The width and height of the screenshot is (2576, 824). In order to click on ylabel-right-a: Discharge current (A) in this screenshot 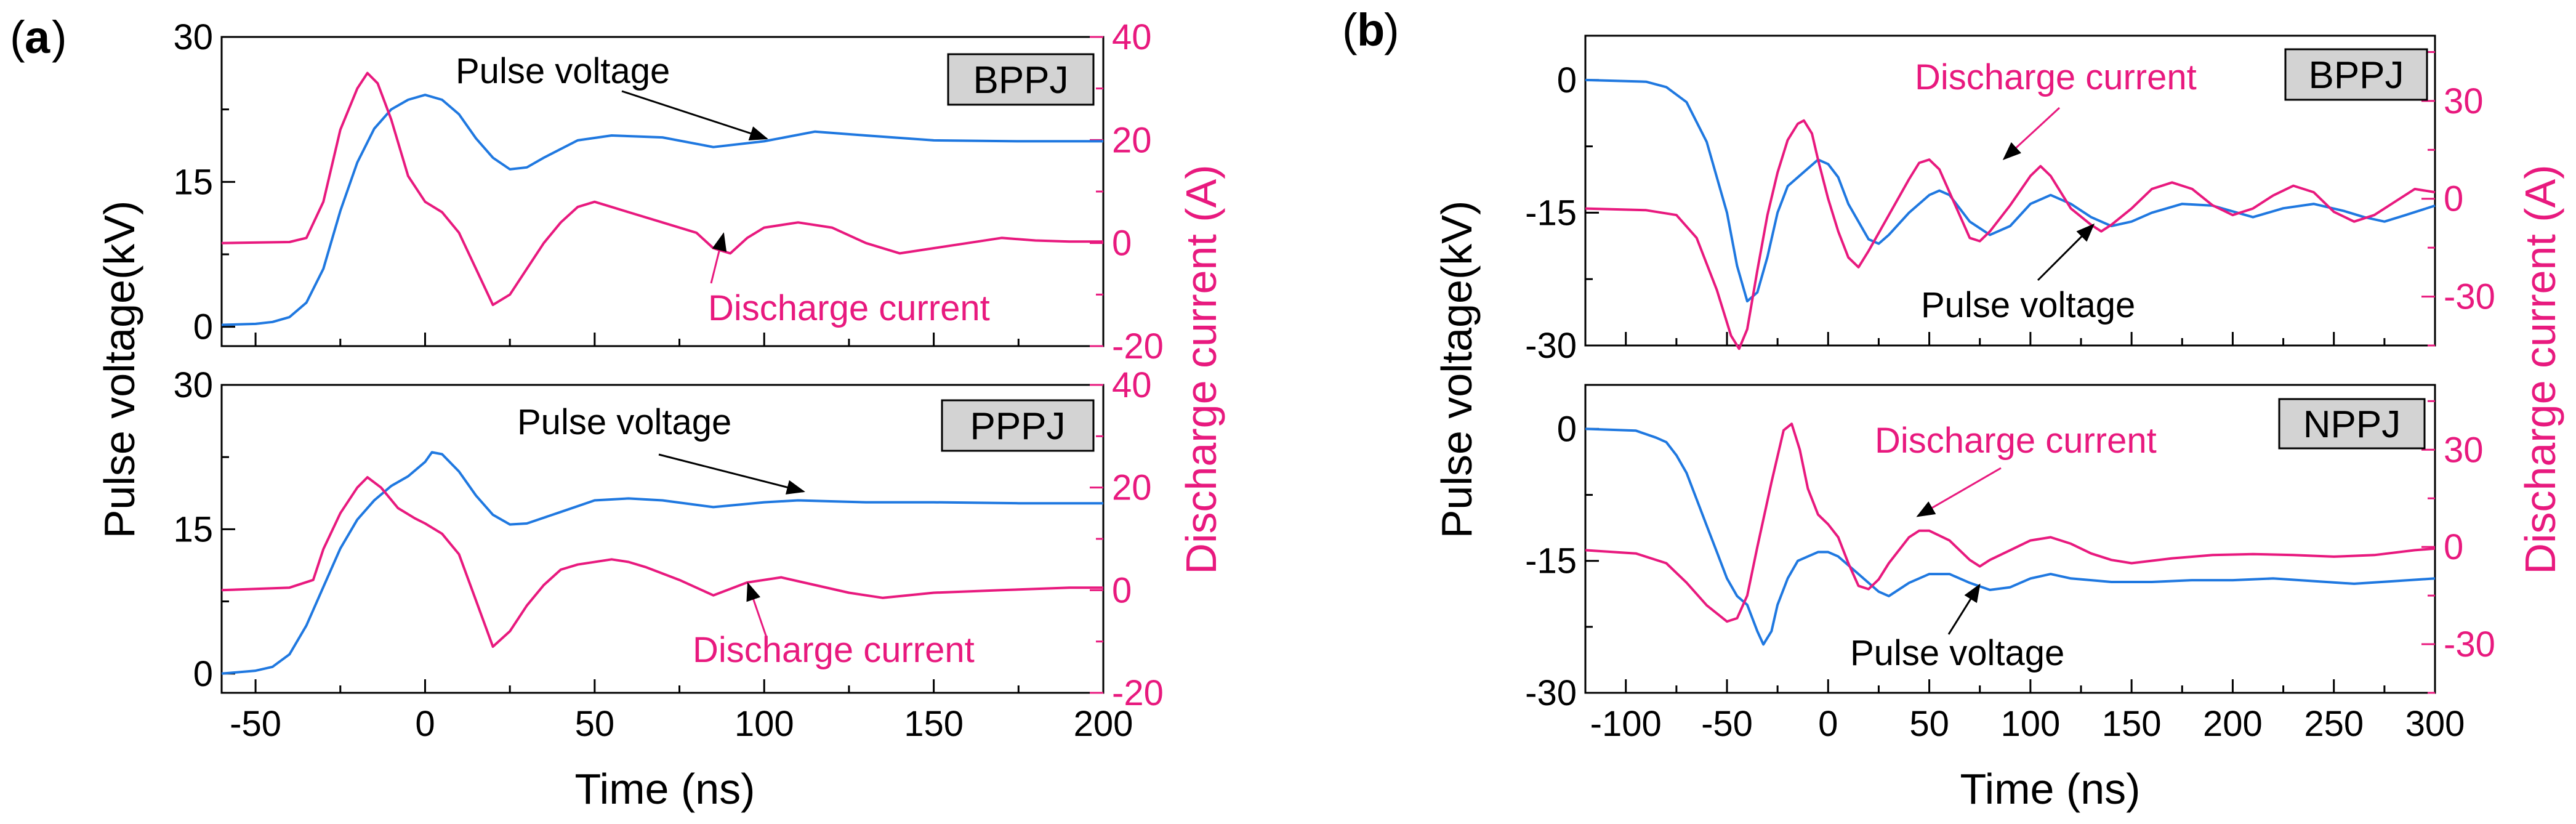, I will do `click(1201, 369)`.